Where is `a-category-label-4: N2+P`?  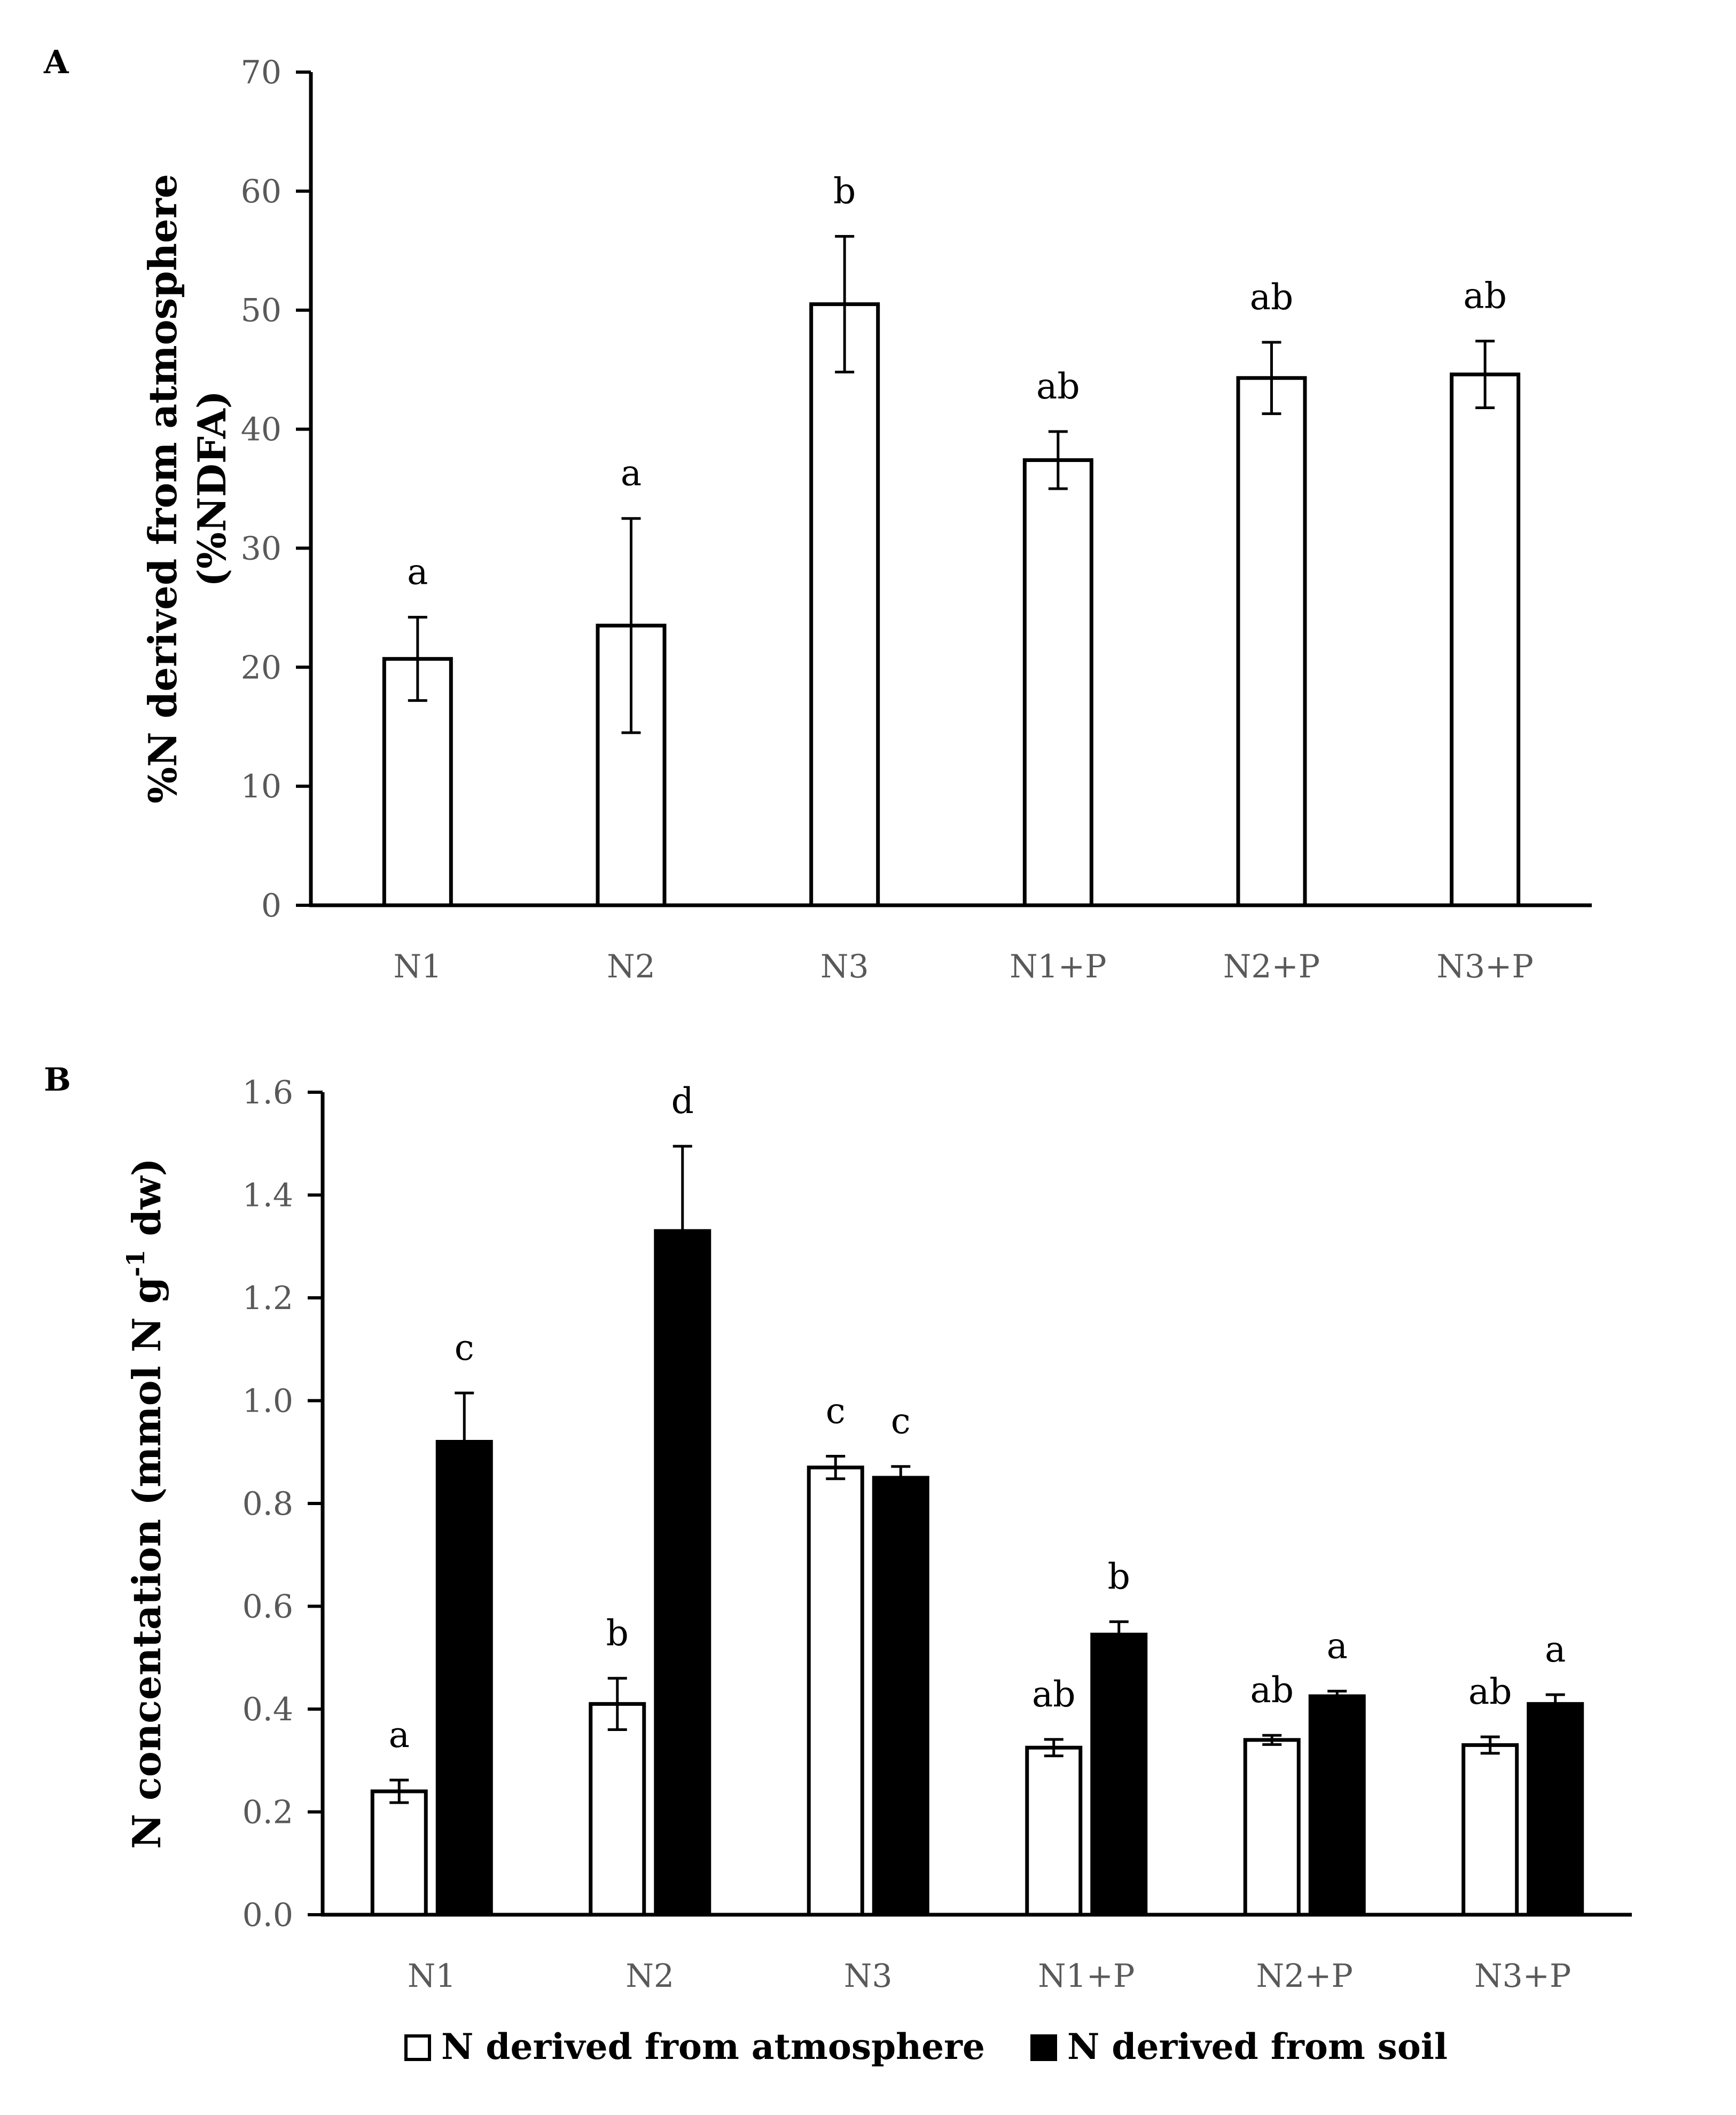
a-category-label-4: N2+P is located at coordinates (1272, 966).